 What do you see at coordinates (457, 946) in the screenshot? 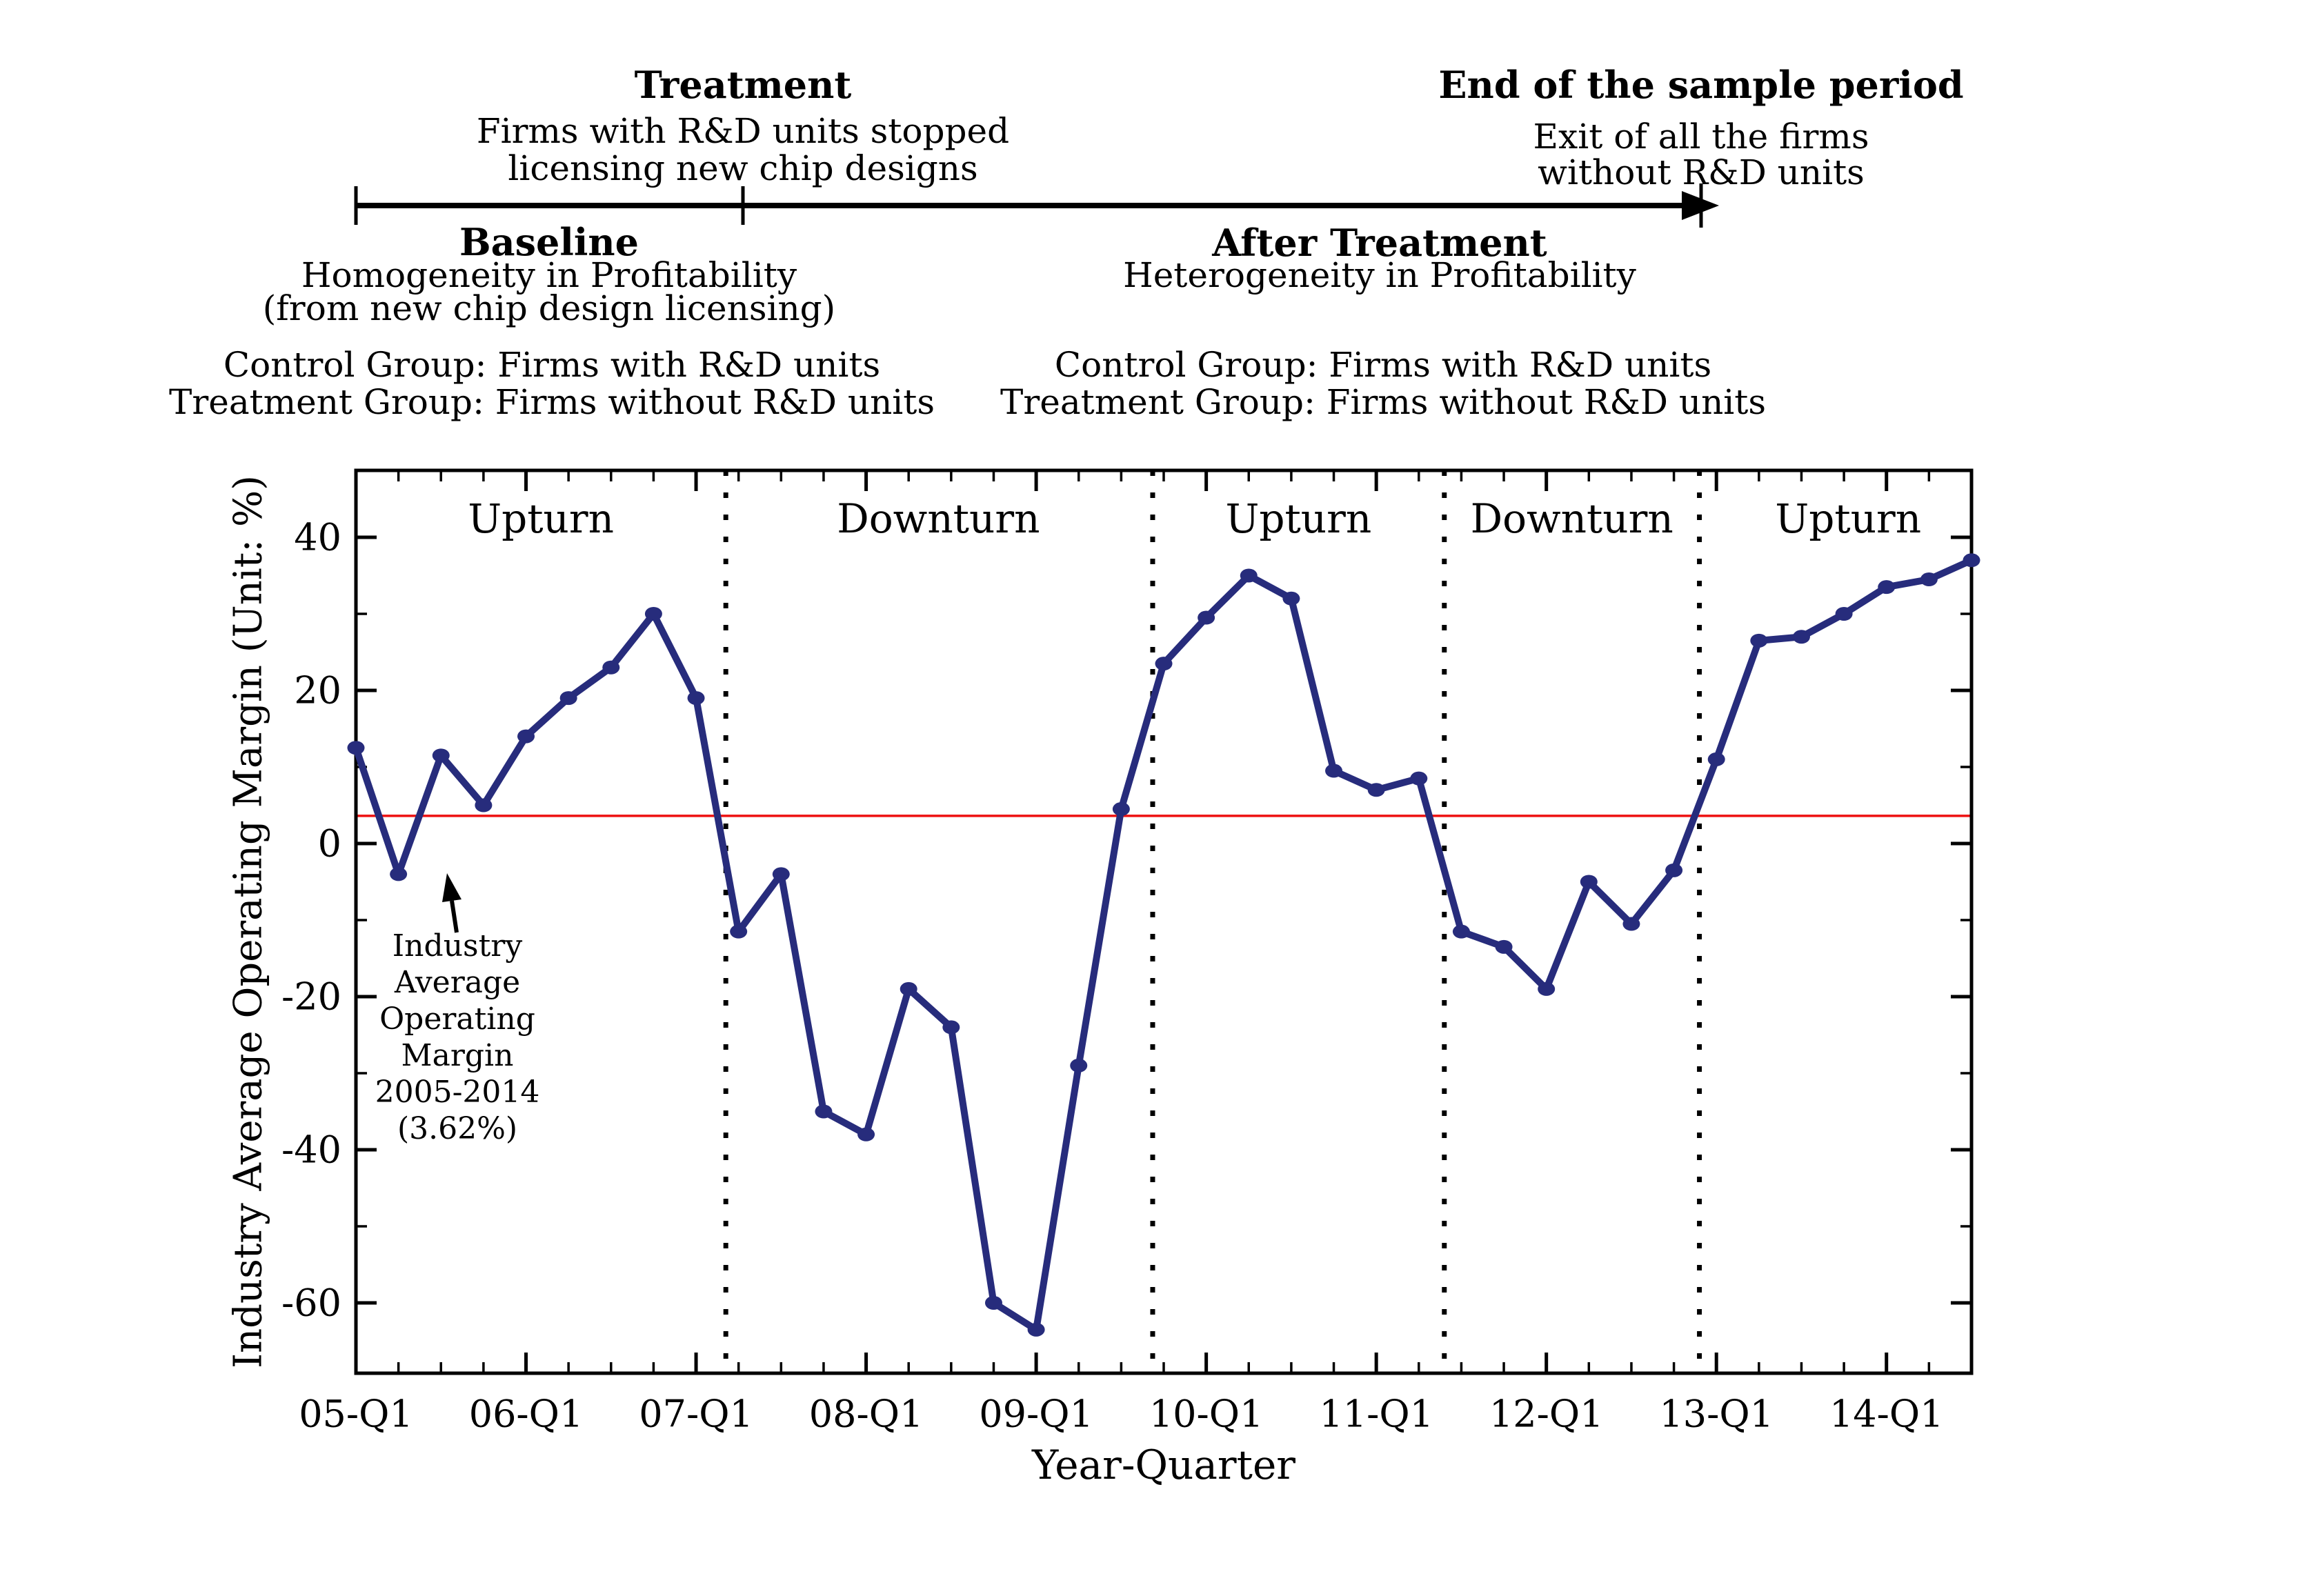
I see `annotation-line: Industry` at bounding box center [457, 946].